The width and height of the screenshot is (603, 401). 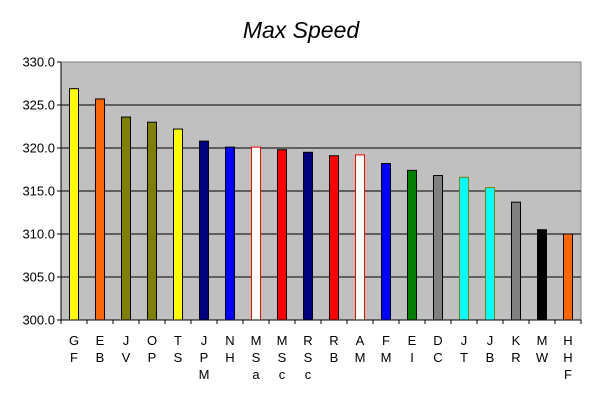 What do you see at coordinates (152, 340) in the screenshot?
I see `x-tick-label: O` at bounding box center [152, 340].